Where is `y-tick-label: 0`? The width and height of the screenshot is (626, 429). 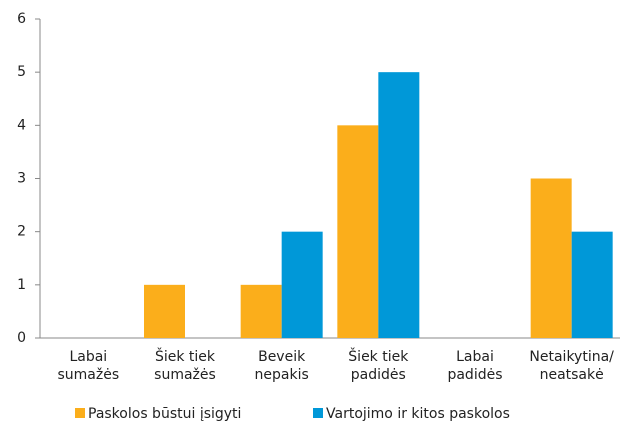 y-tick-label: 0 is located at coordinates (21, 338).